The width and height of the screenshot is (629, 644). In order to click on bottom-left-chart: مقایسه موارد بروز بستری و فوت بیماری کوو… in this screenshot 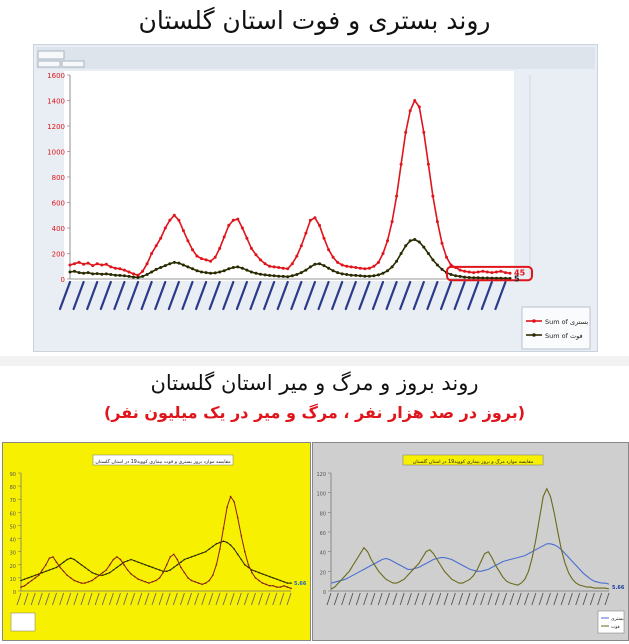, I will do `click(158, 543)`.